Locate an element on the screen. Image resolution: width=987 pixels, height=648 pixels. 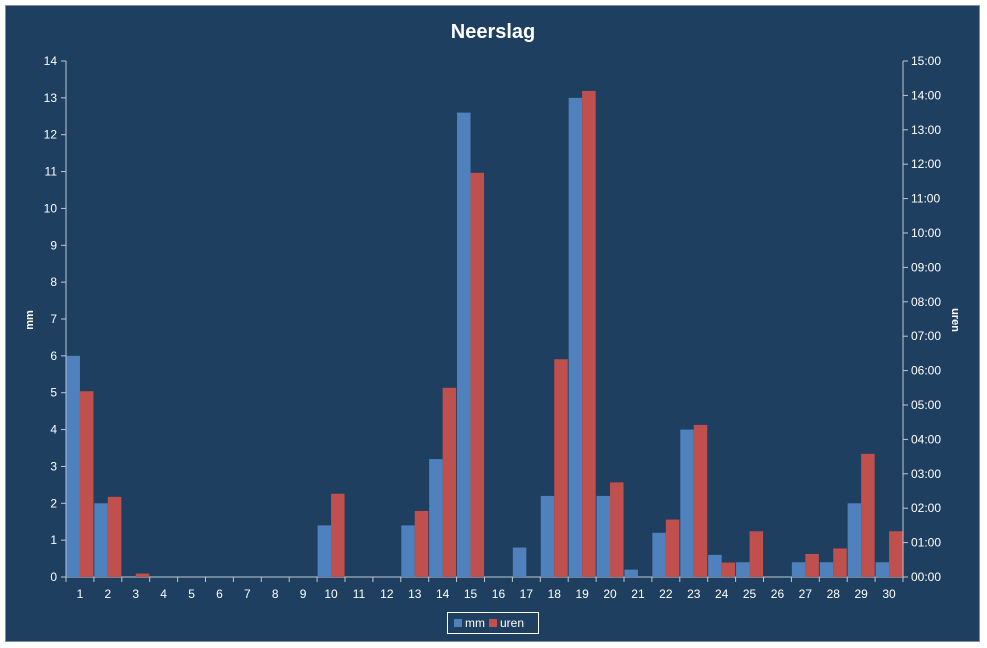
x-tick-label: 4 is located at coordinates (163, 594).